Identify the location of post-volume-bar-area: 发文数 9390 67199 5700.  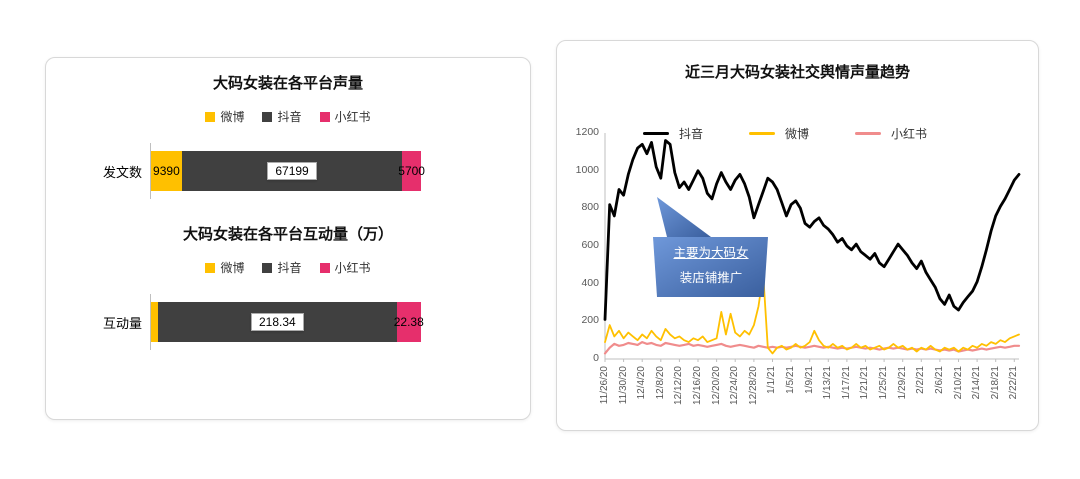
(288, 171).